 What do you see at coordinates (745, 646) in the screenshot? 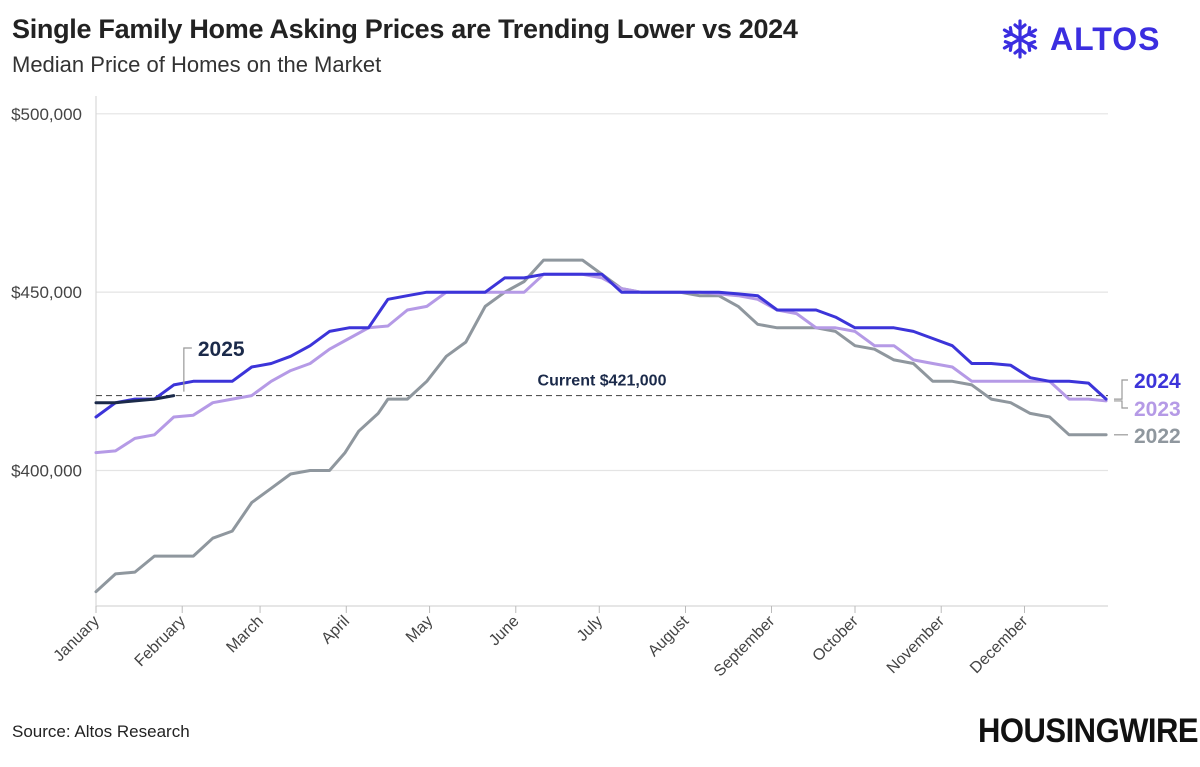
I see `x-tick-label: September` at bounding box center [745, 646].